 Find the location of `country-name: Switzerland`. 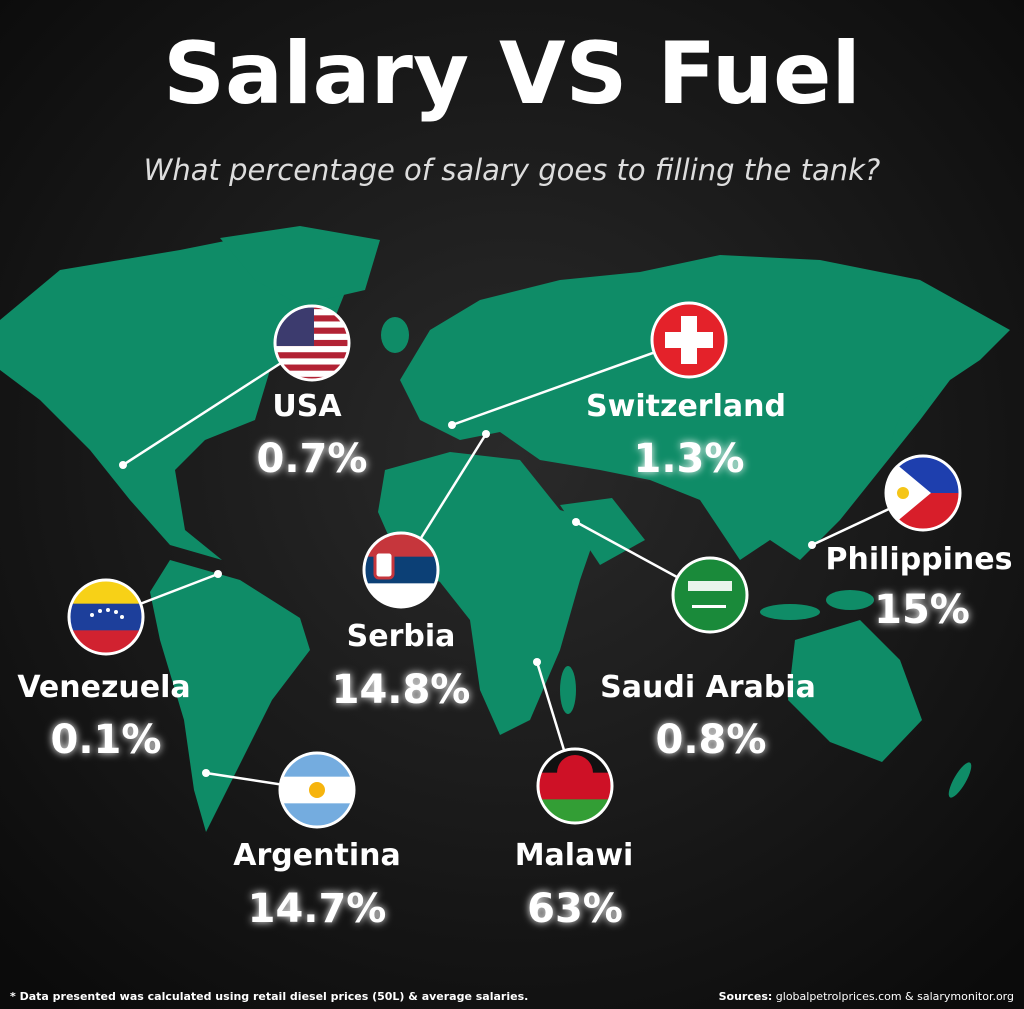

country-name: Switzerland is located at coordinates (686, 406).